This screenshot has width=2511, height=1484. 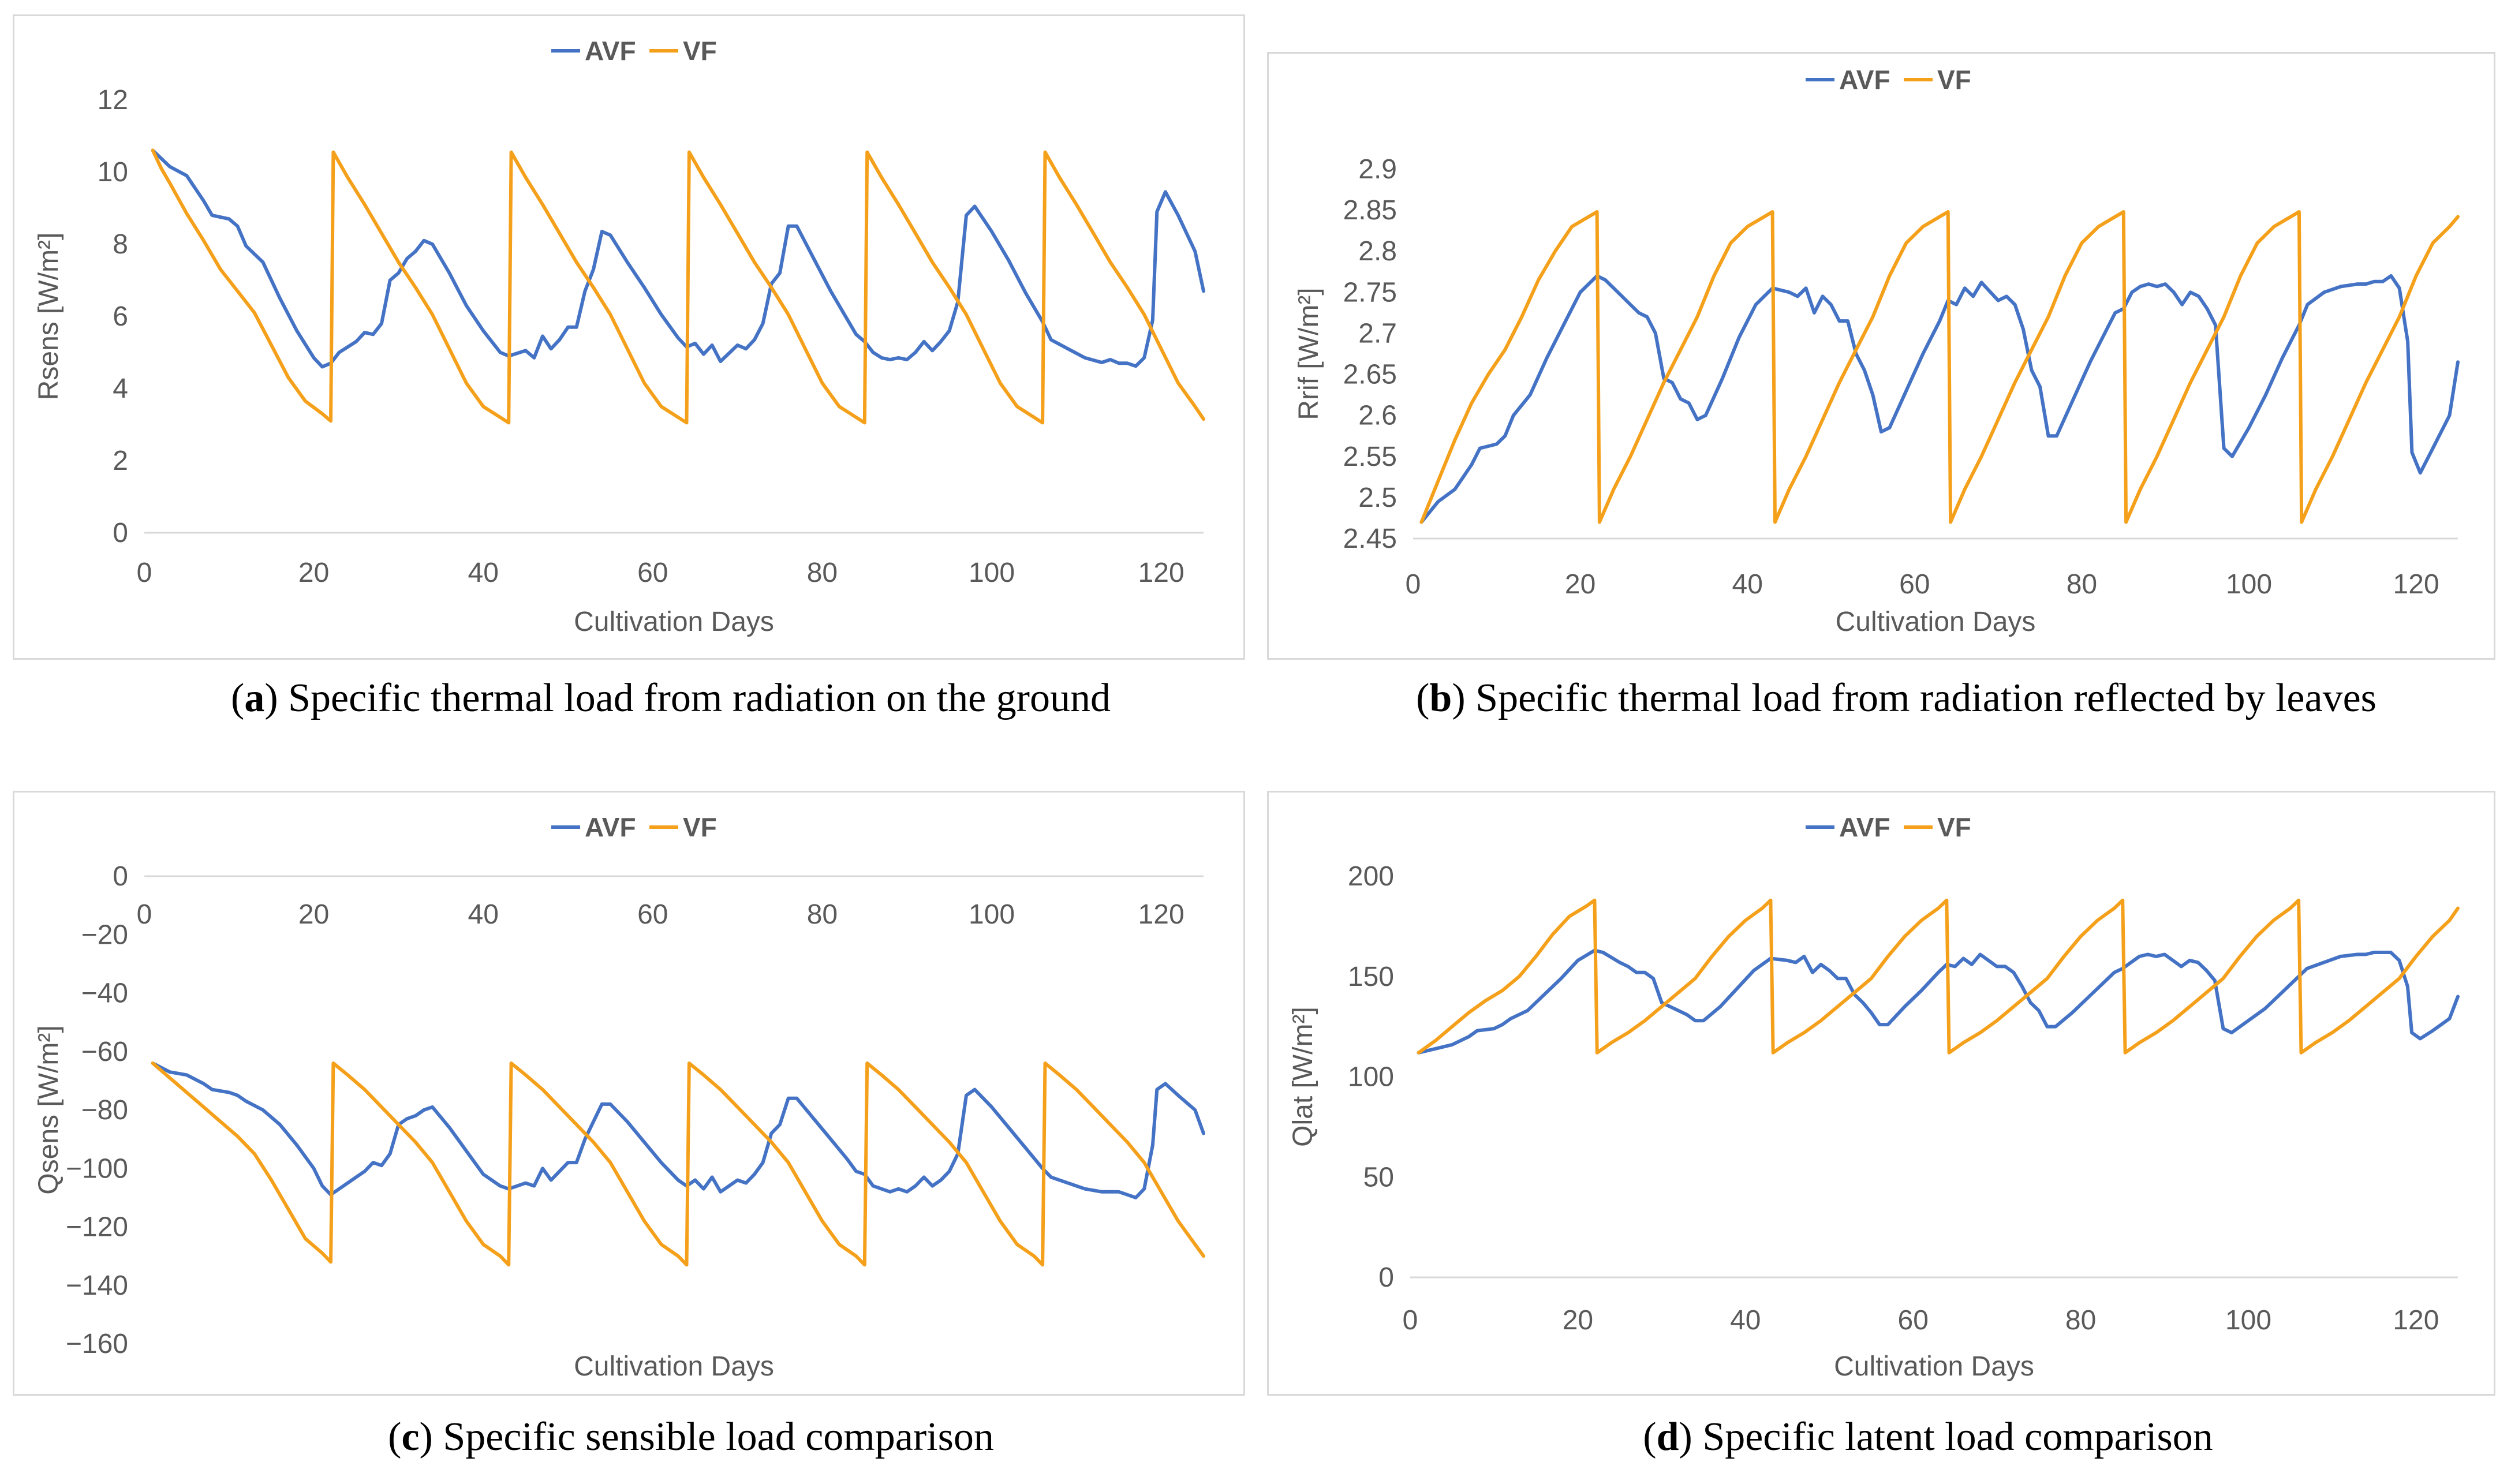 I want to click on y-tick-label: 2.45, so click(x=1370, y=539).